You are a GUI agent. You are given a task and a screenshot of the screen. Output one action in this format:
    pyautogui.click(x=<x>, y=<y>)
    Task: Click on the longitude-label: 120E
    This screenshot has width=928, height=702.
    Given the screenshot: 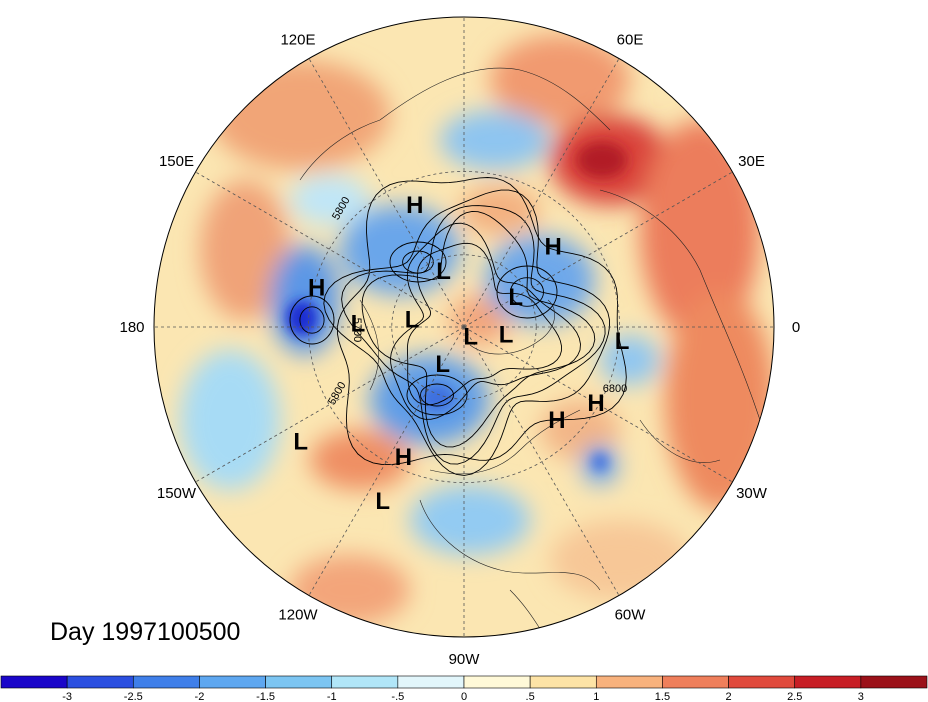 What is the action you would take?
    pyautogui.click(x=297, y=39)
    